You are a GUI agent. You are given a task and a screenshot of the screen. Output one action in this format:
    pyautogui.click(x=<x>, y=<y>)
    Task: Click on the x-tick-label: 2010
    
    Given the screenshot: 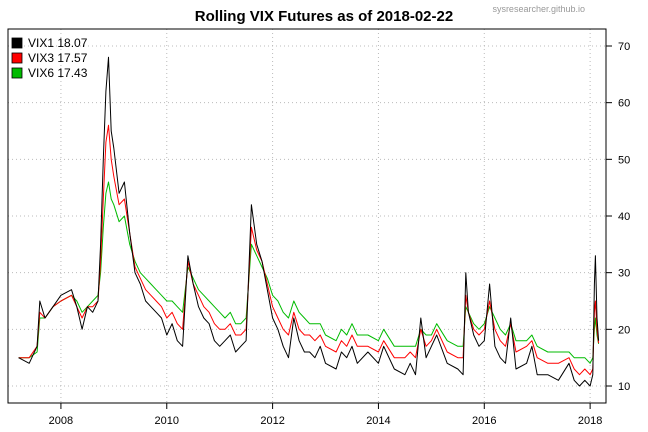 What is the action you would take?
    pyautogui.click(x=167, y=421)
    